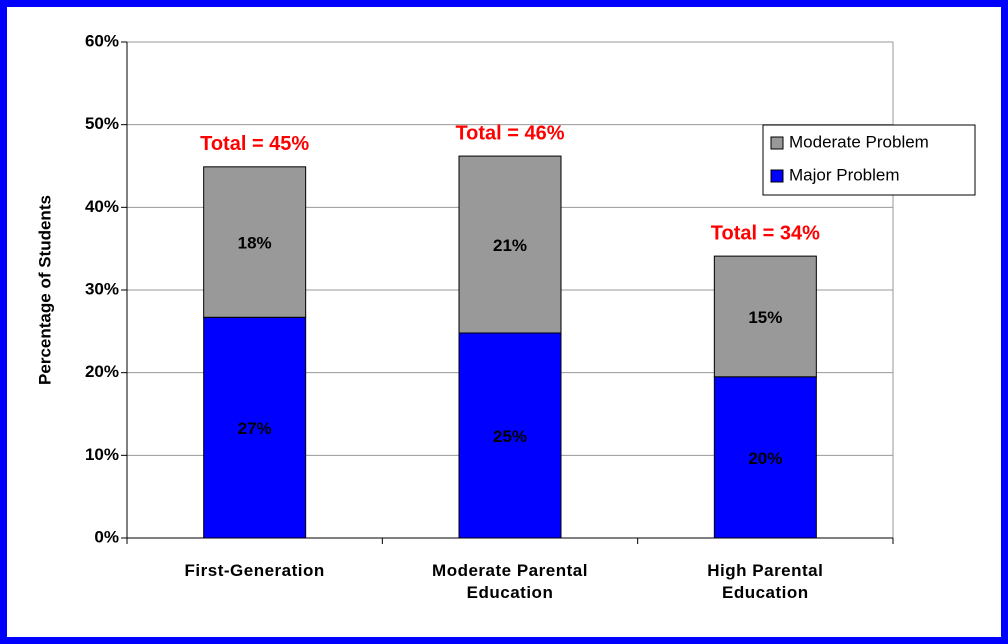 The height and width of the screenshot is (644, 1008). Describe the element at coordinates (102, 123) in the screenshot. I see `y-tick-label: 50%` at that location.